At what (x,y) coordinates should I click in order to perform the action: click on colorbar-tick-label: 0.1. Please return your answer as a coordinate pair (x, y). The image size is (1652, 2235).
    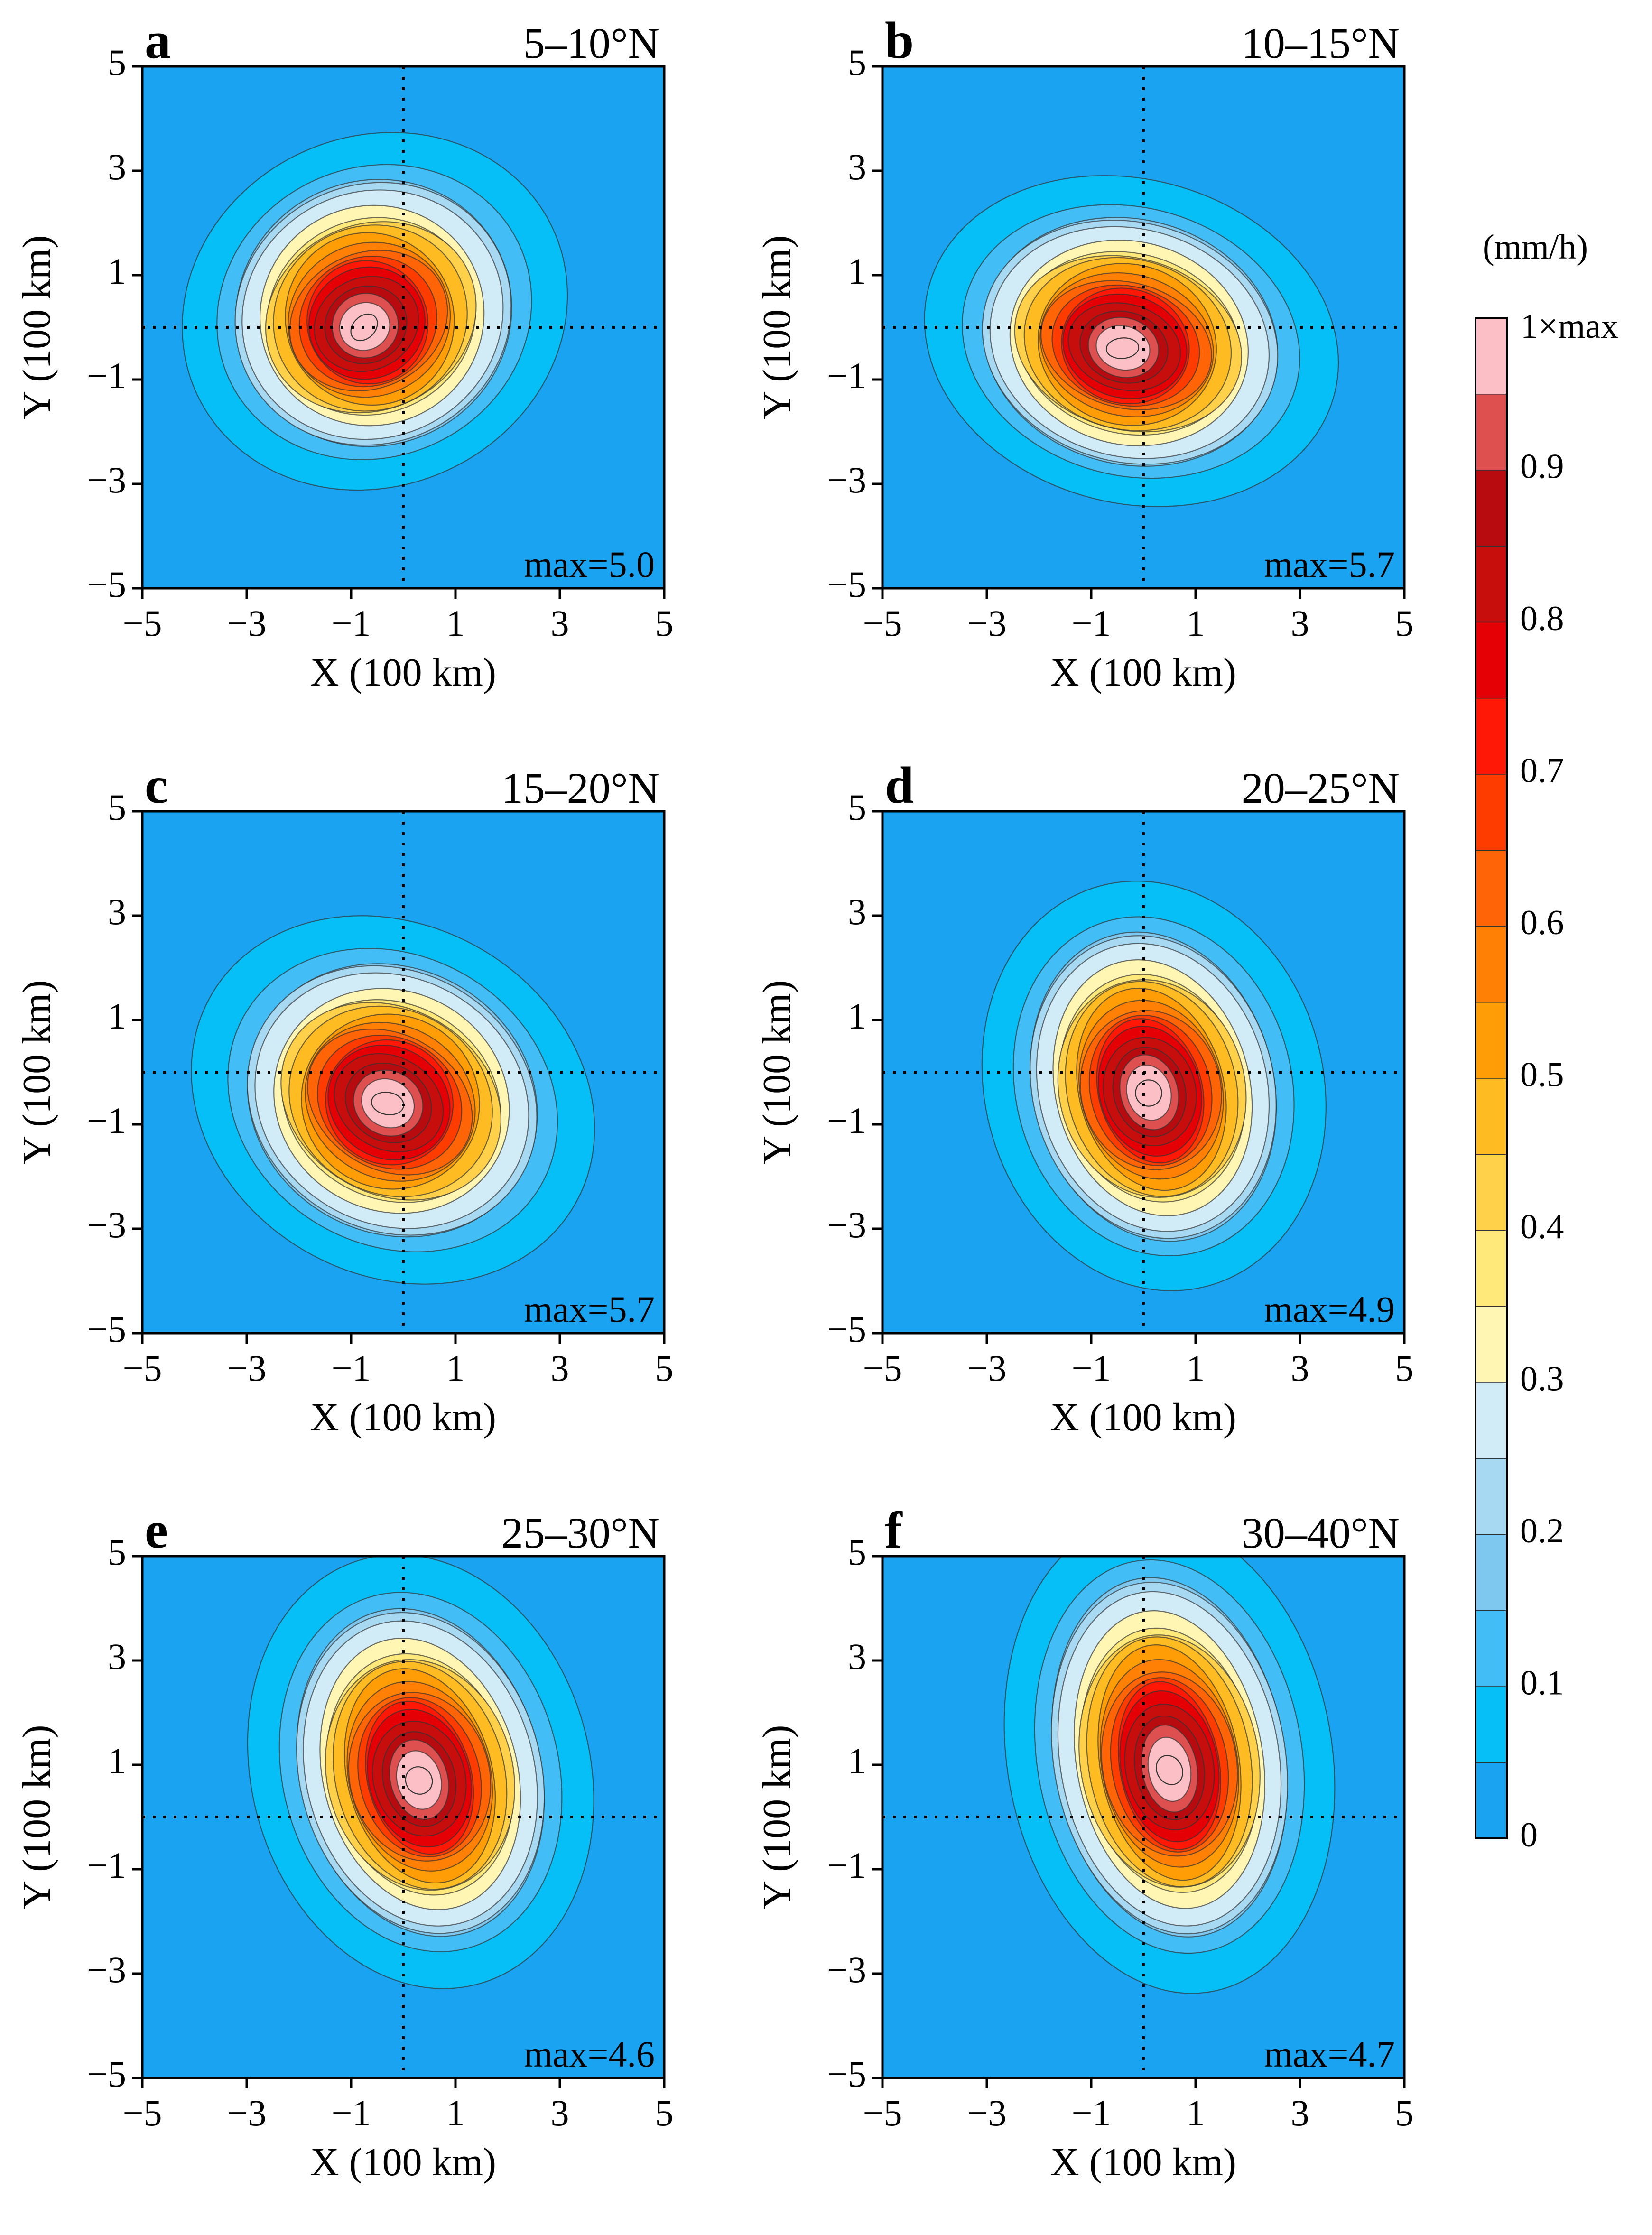
    Looking at the image, I should click on (1542, 1683).